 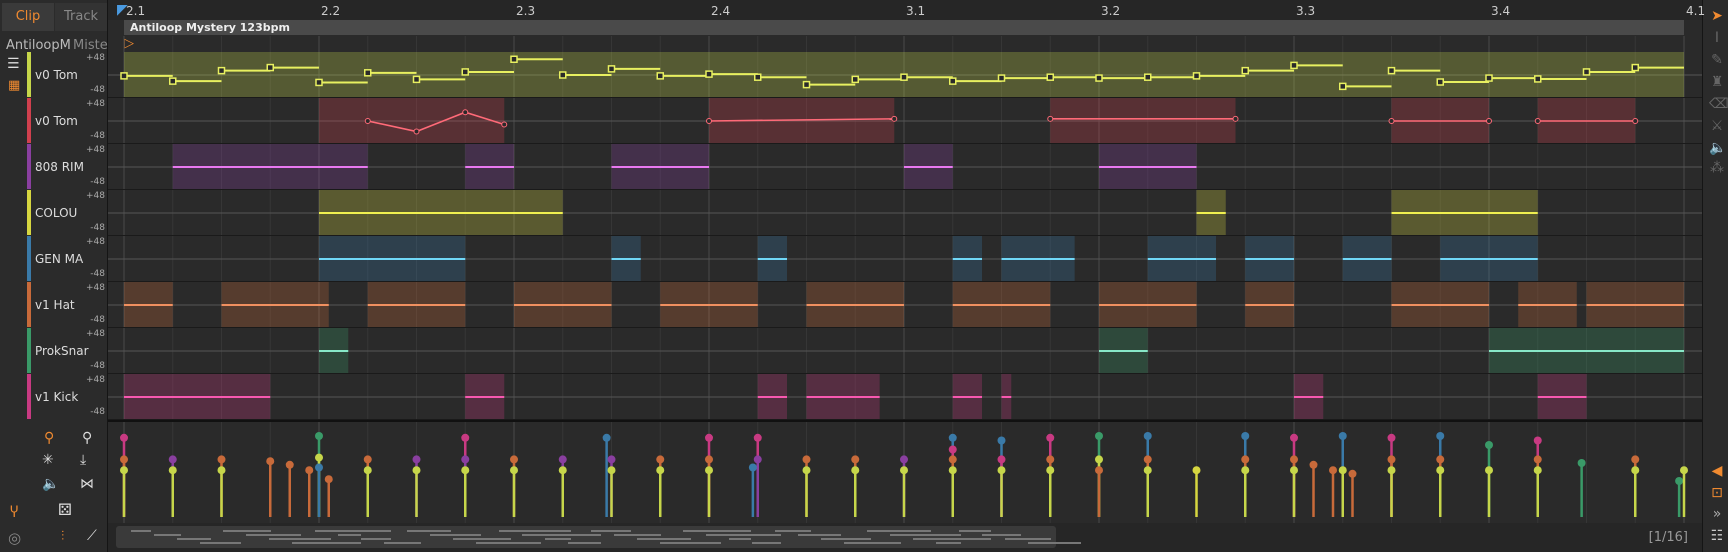 What do you see at coordinates (59, 167) in the screenshot?
I see `lane-name: 808 RIM` at bounding box center [59, 167].